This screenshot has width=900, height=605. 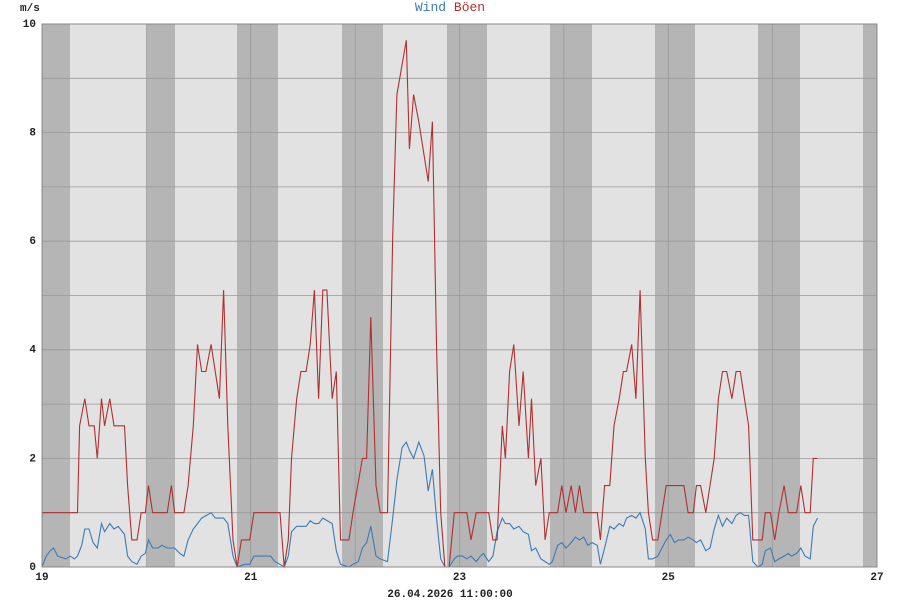 What do you see at coordinates (32, 242) in the screenshot?
I see `y-tick-label: 6` at bounding box center [32, 242].